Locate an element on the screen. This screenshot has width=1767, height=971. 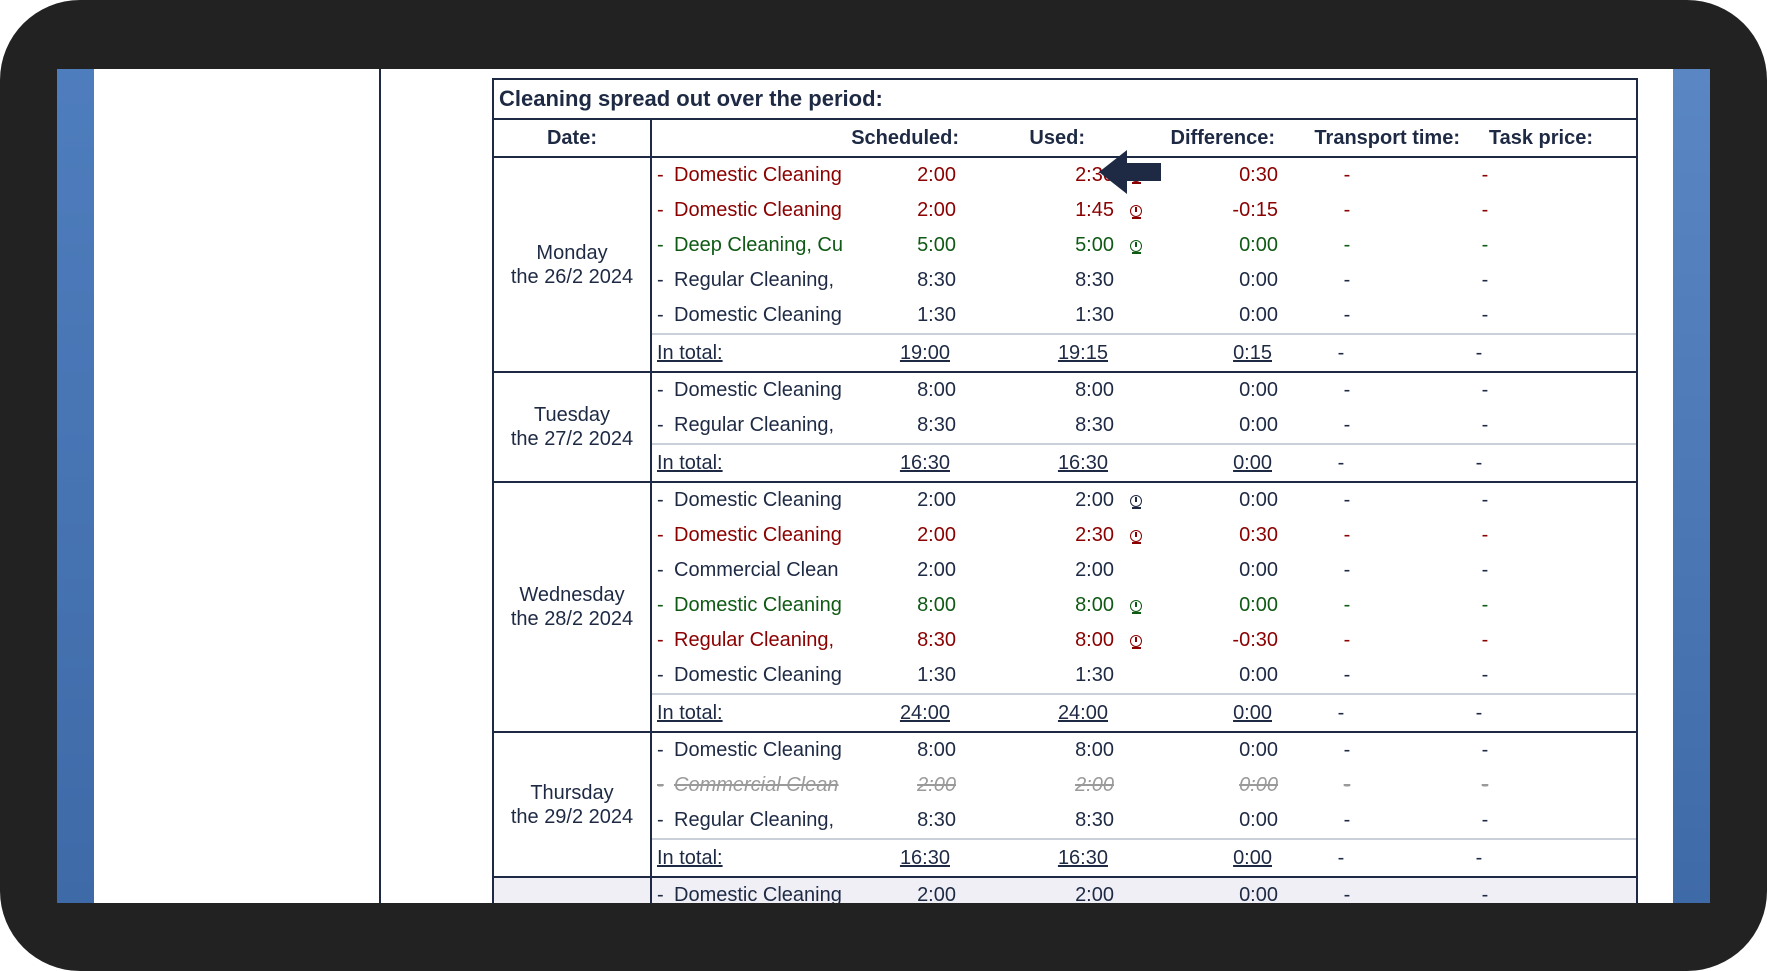
total-row: In total: 16:30 16:30 0:00 - - is located at coordinates (1144, 462).